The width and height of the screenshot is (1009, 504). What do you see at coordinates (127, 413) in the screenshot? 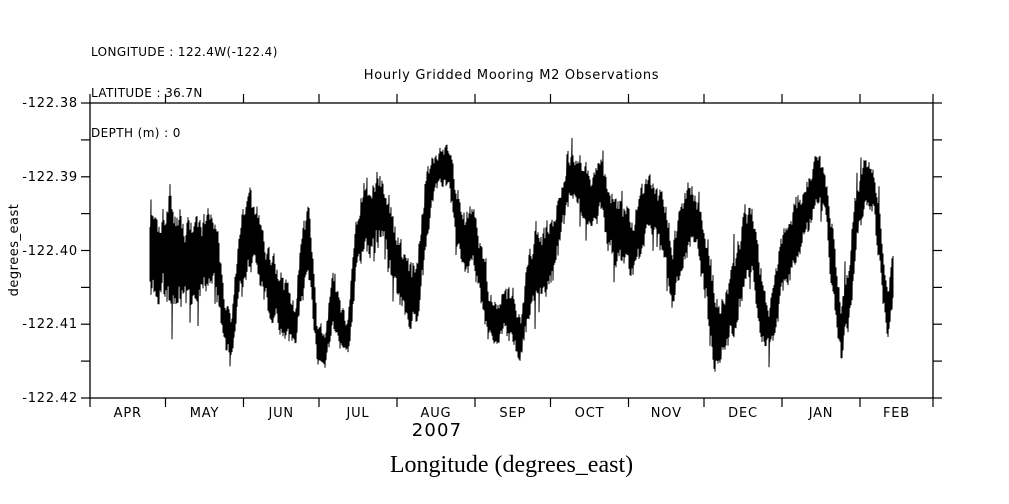
I see `x-tick-label-month: APR` at bounding box center [127, 413].